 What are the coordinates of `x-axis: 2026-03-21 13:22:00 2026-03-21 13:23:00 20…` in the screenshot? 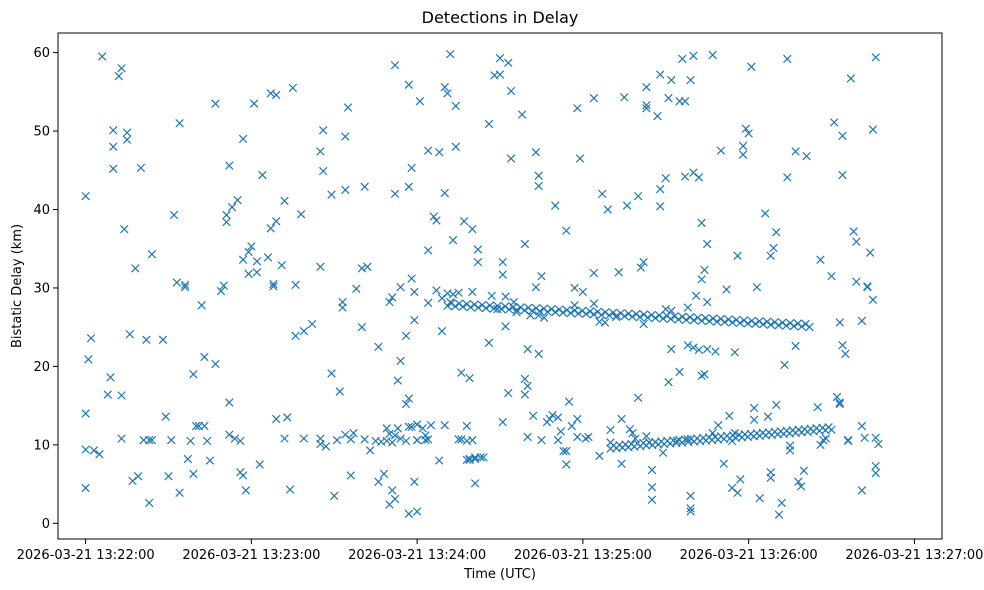 It's located at (500, 551).